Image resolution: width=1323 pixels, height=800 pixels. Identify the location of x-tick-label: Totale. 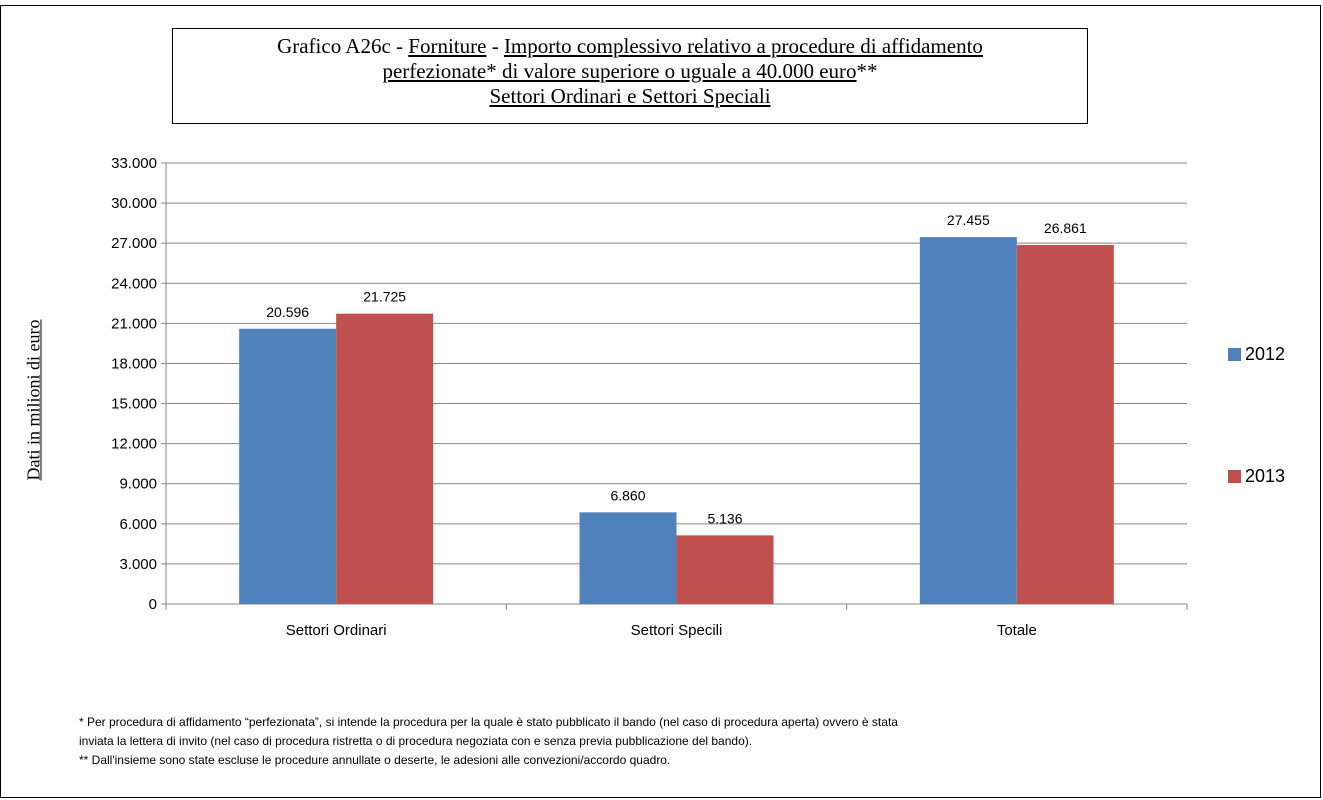
(1017, 630).